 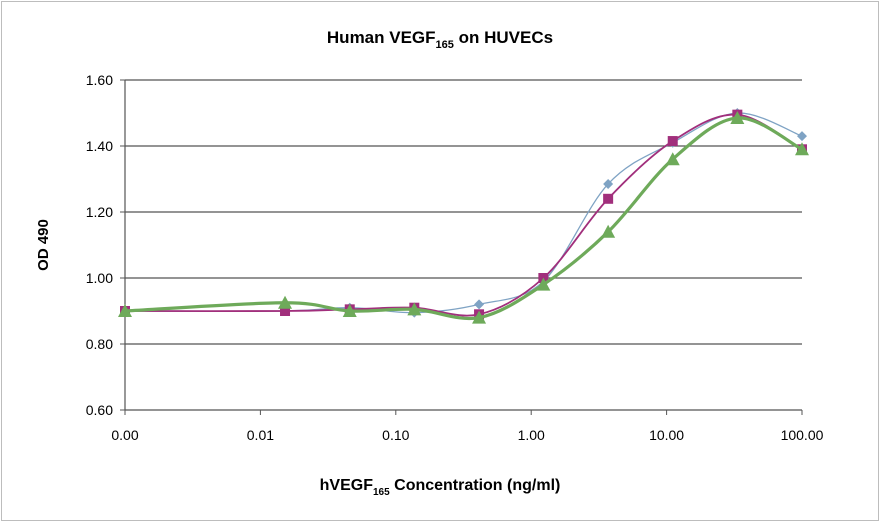 I want to click on y-tick-label: 0.60, so click(x=99, y=410).